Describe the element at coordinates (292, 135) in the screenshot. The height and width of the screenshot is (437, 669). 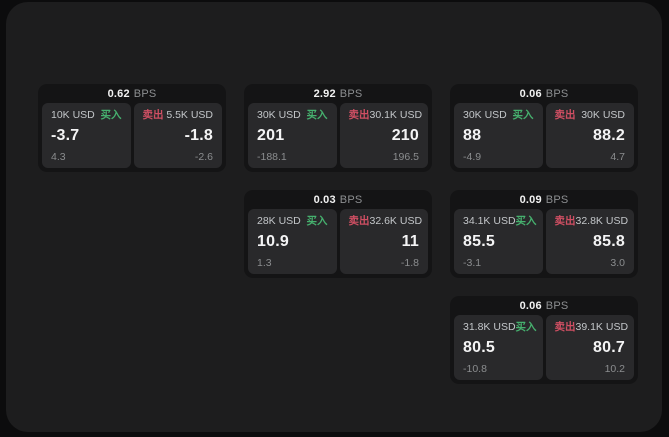
I see `buy-tile: 30K USD 买入 201 -188.1` at that location.